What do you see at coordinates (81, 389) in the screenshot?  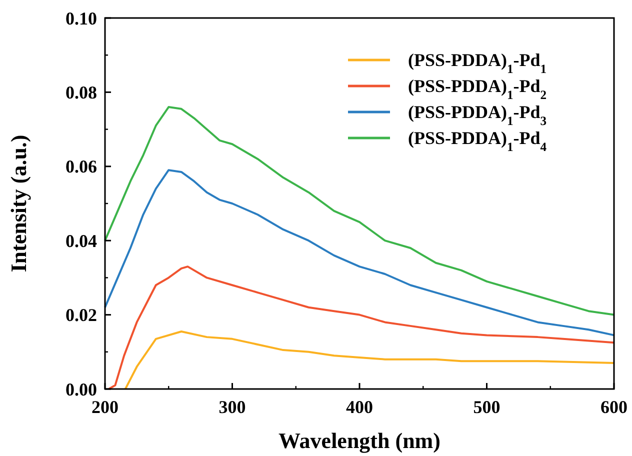 I see `y-tick-label: 0.00` at bounding box center [81, 389].